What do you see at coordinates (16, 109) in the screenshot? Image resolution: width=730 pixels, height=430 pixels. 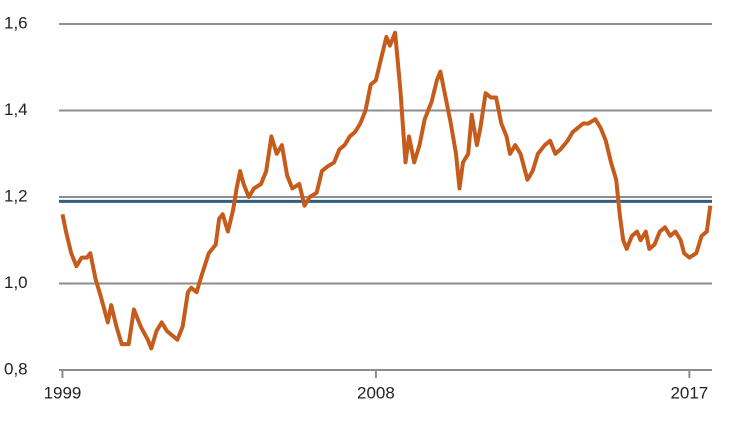 I see `y-tick-label: 1,4` at bounding box center [16, 109].